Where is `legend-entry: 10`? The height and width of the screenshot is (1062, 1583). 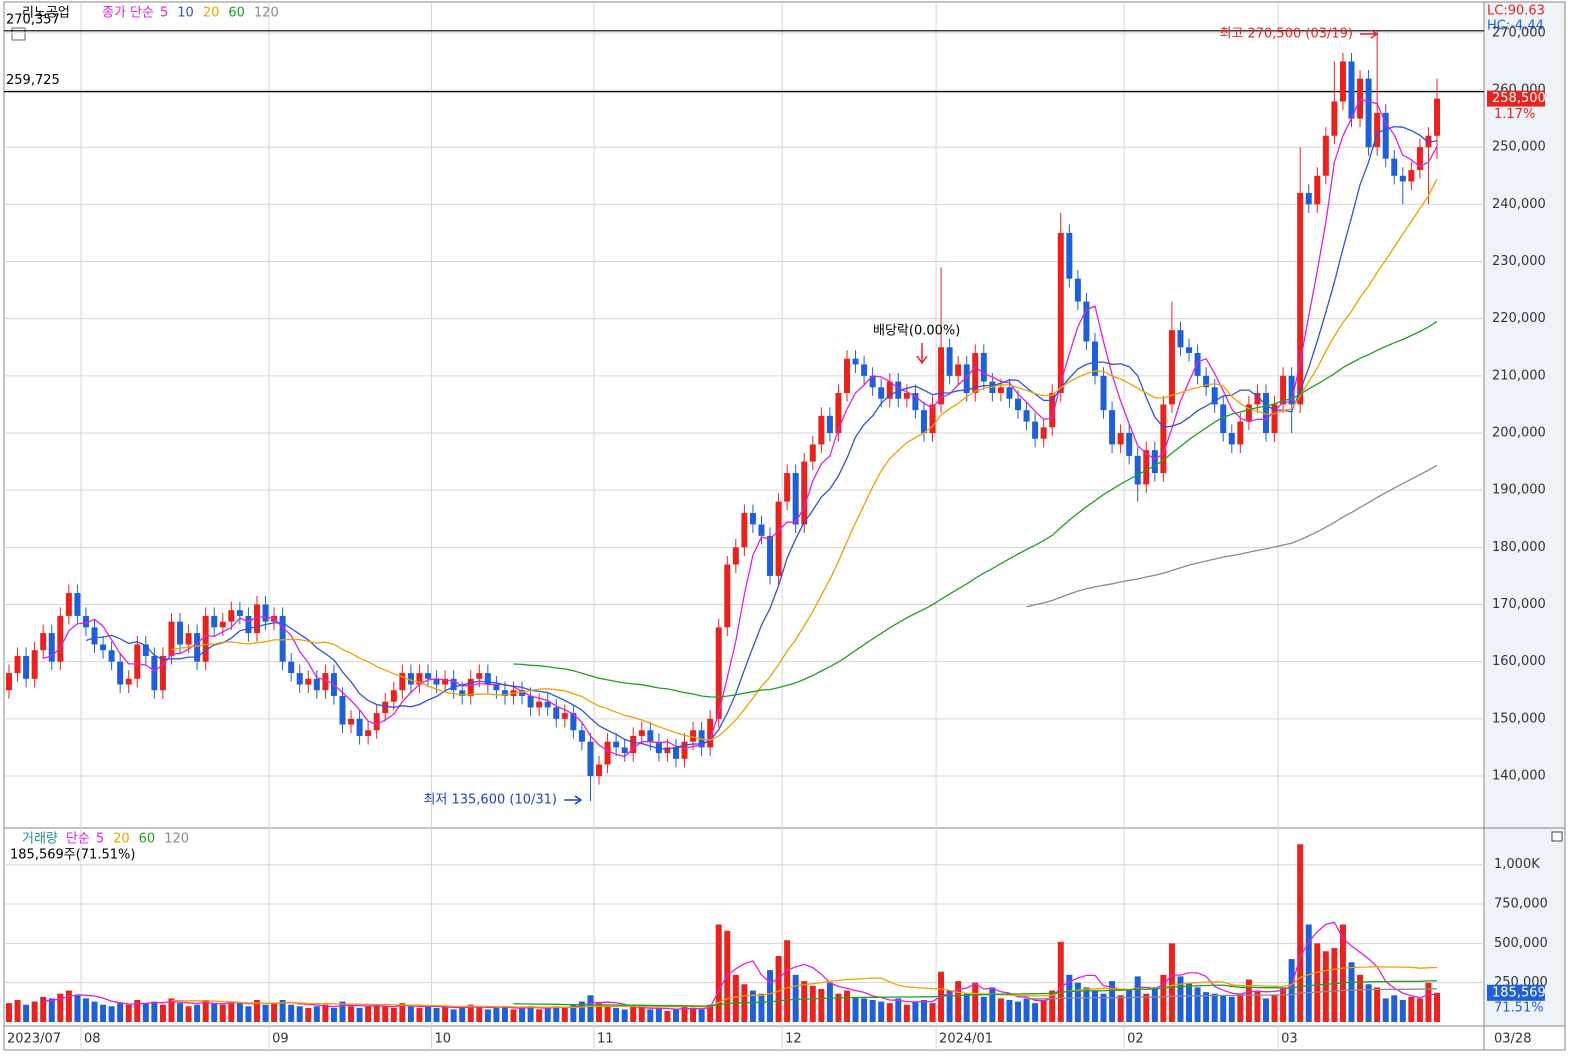
legend-entry: 10 is located at coordinates (185, 13).